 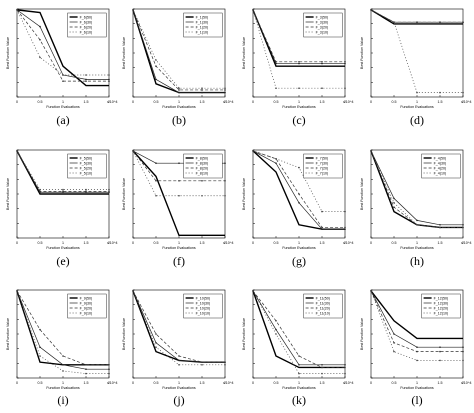 I want to click on panel-label: (c), so click(x=299, y=120).